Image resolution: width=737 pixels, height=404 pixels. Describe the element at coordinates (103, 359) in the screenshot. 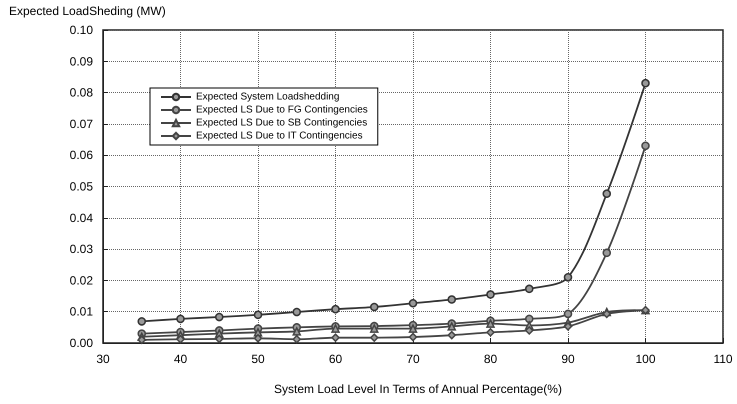

I see `x-tick-label: 30` at that location.